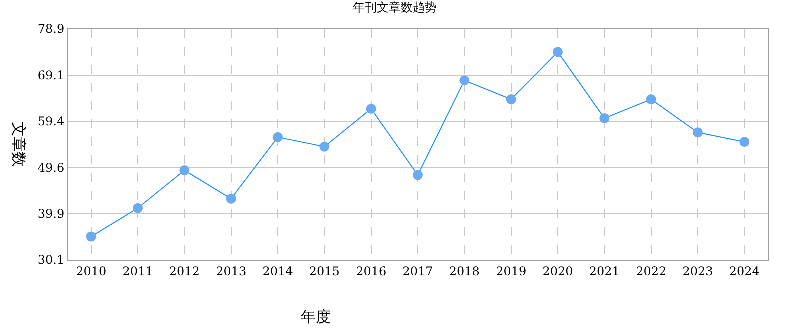 Image resolution: width=790 pixels, height=330 pixels. I want to click on chart-title: 年刊文章数趋势, so click(395, 7).